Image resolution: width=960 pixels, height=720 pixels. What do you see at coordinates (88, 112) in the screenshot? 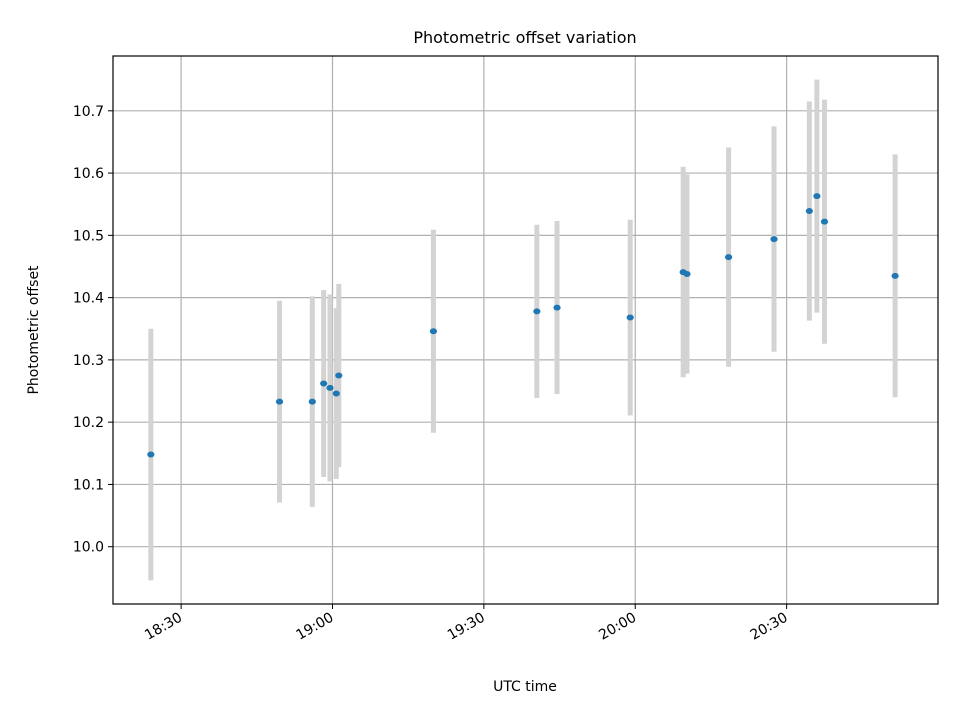
I see `y-tick-label: 10.7` at bounding box center [88, 112].